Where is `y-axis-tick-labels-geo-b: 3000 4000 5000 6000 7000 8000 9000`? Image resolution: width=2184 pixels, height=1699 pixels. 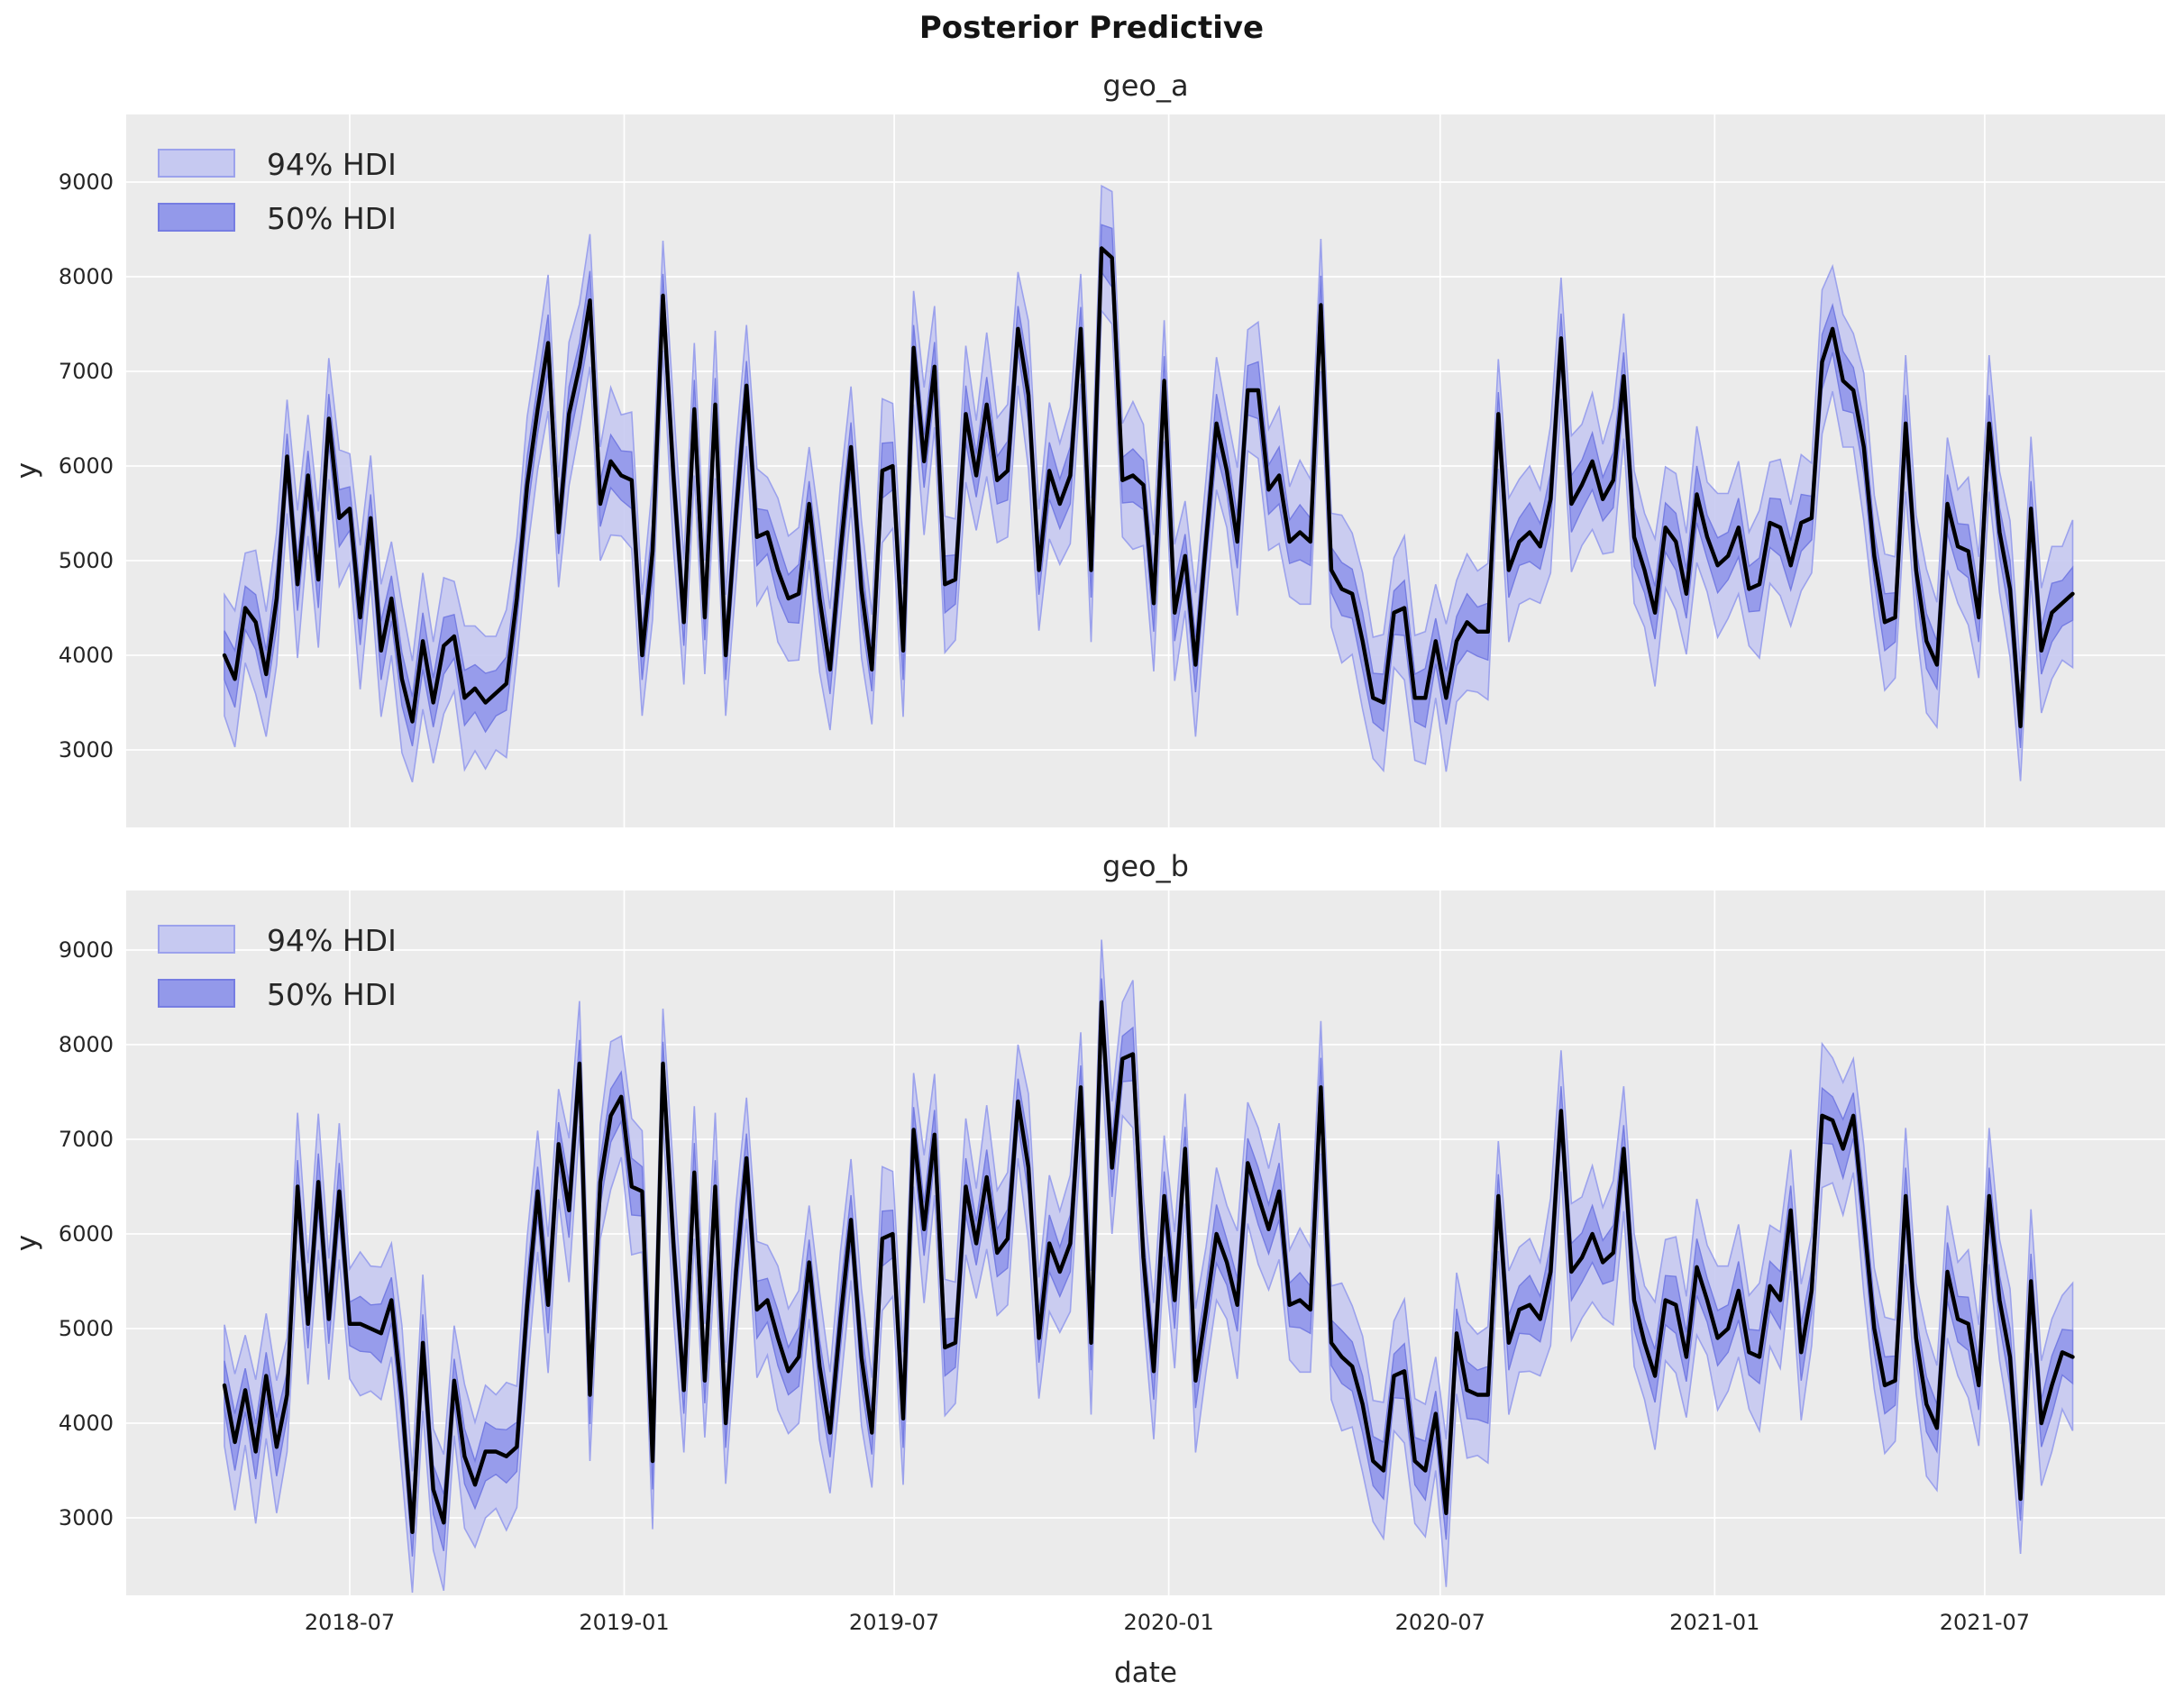
y-axis-tick-labels-geo-b: 3000 4000 5000 6000 7000 8000 9000 is located at coordinates (86, 1233).